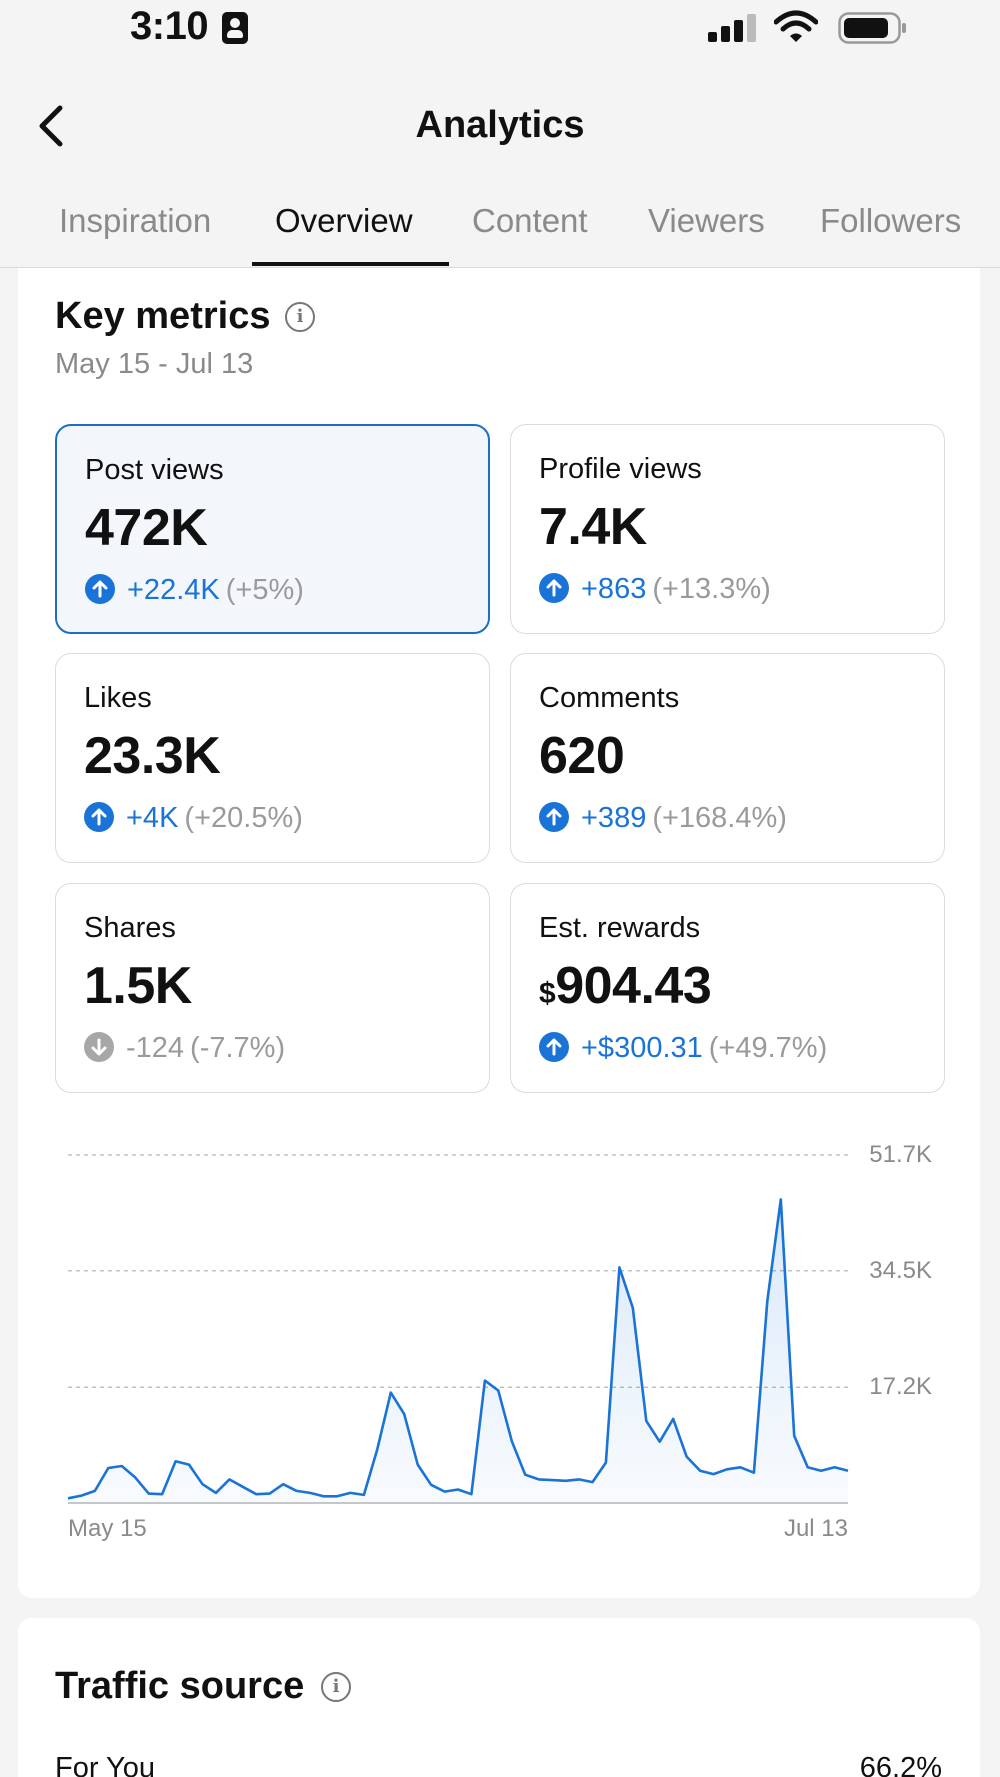 The height and width of the screenshot is (1777, 1000). I want to click on metric-number: 472K, so click(146, 528).